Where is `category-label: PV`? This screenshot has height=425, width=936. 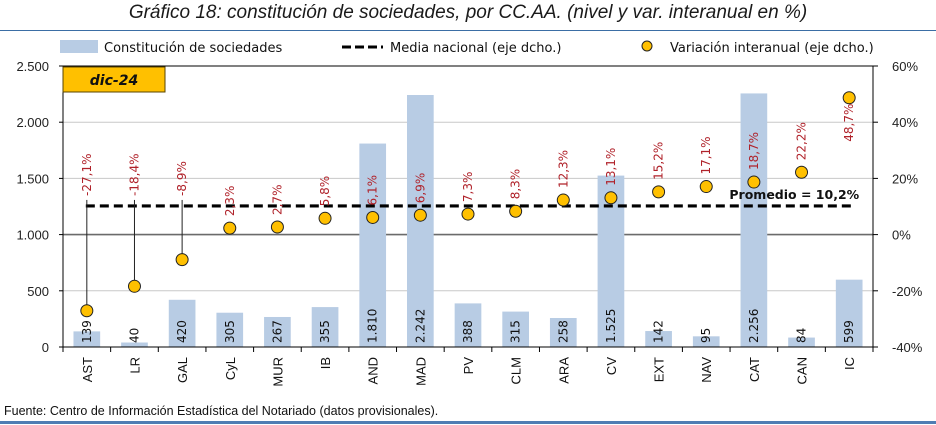
category-label: PV is located at coordinates (468, 366).